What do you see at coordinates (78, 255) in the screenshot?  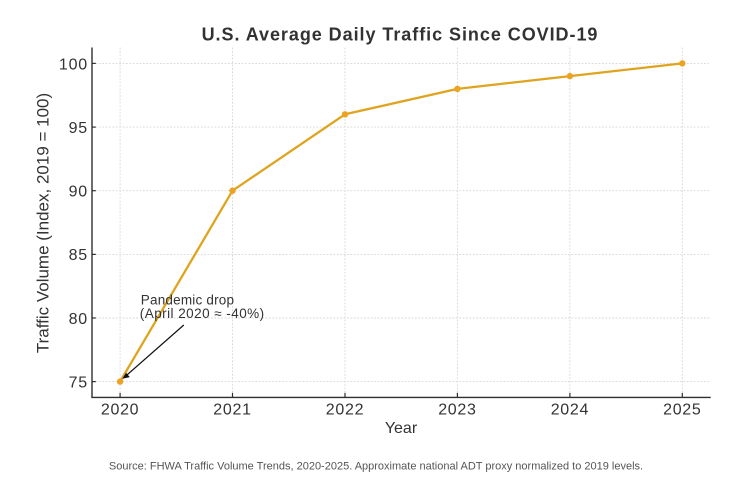 I see `svg-text: 85` at bounding box center [78, 255].